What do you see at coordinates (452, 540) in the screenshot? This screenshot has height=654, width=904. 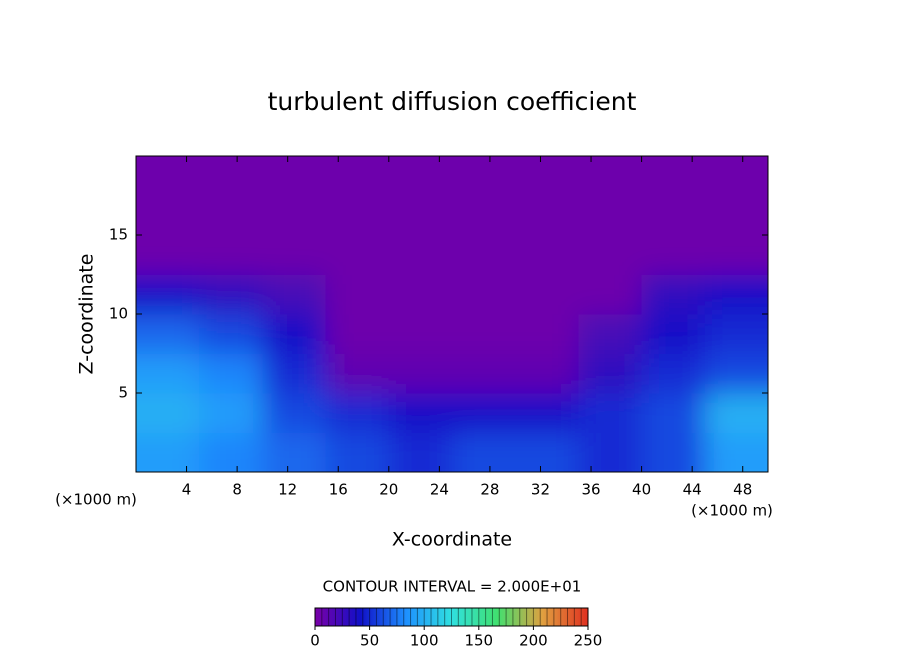 I see `x-axis-label: X-coordinate` at bounding box center [452, 540].